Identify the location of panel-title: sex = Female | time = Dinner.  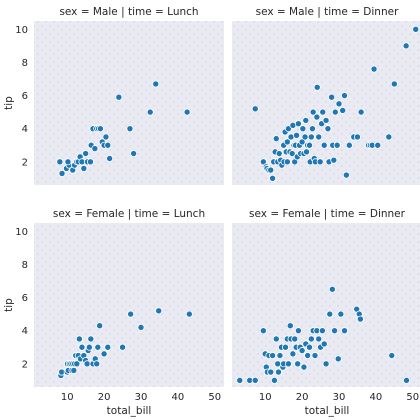
(327, 214).